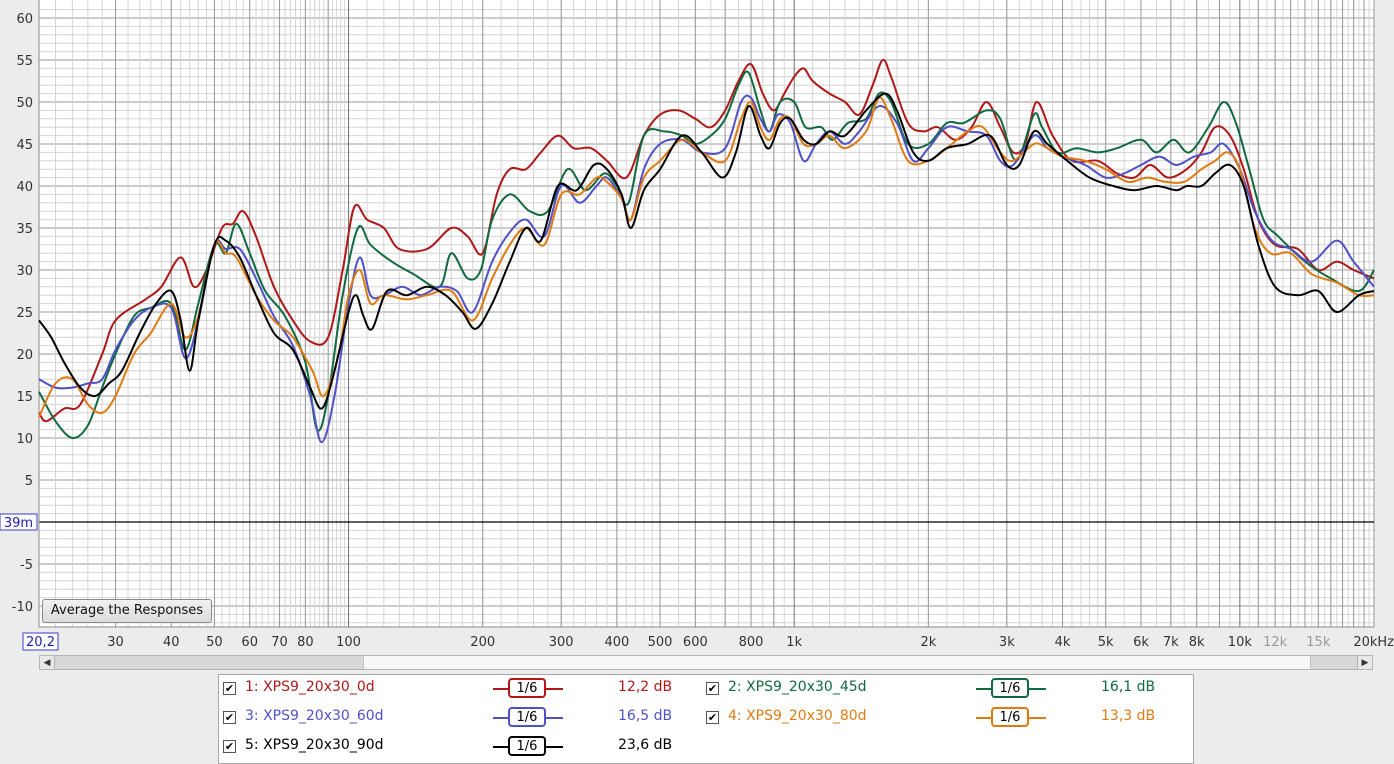 This screenshot has width=1394, height=764. Describe the element at coordinates (24, 145) in the screenshot. I see `y-tick-label: 45` at that location.